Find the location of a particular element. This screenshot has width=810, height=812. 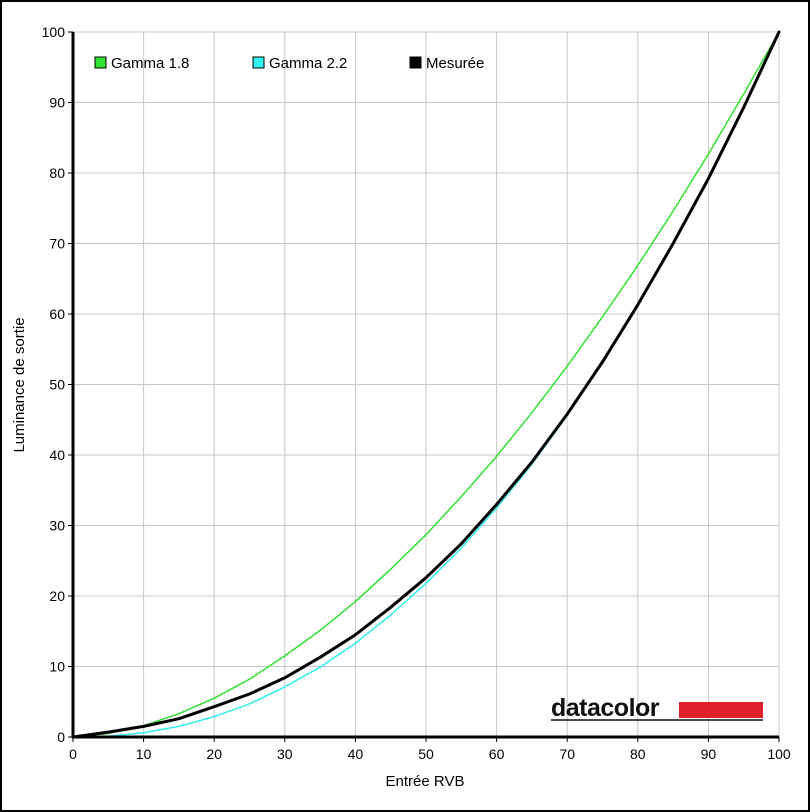

legend-label: Gamma 1.8 is located at coordinates (150, 63).